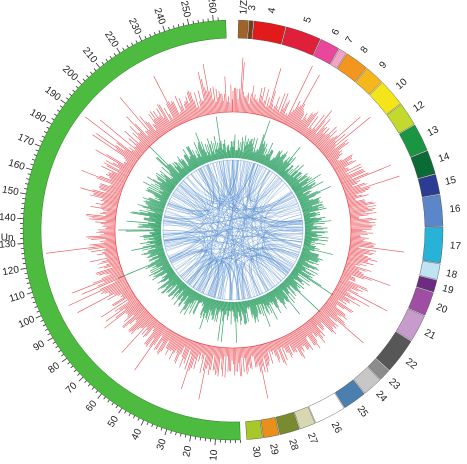  Describe the element at coordinates (312, 438) in the screenshot. I see `chromosome-label: 27` at that location.